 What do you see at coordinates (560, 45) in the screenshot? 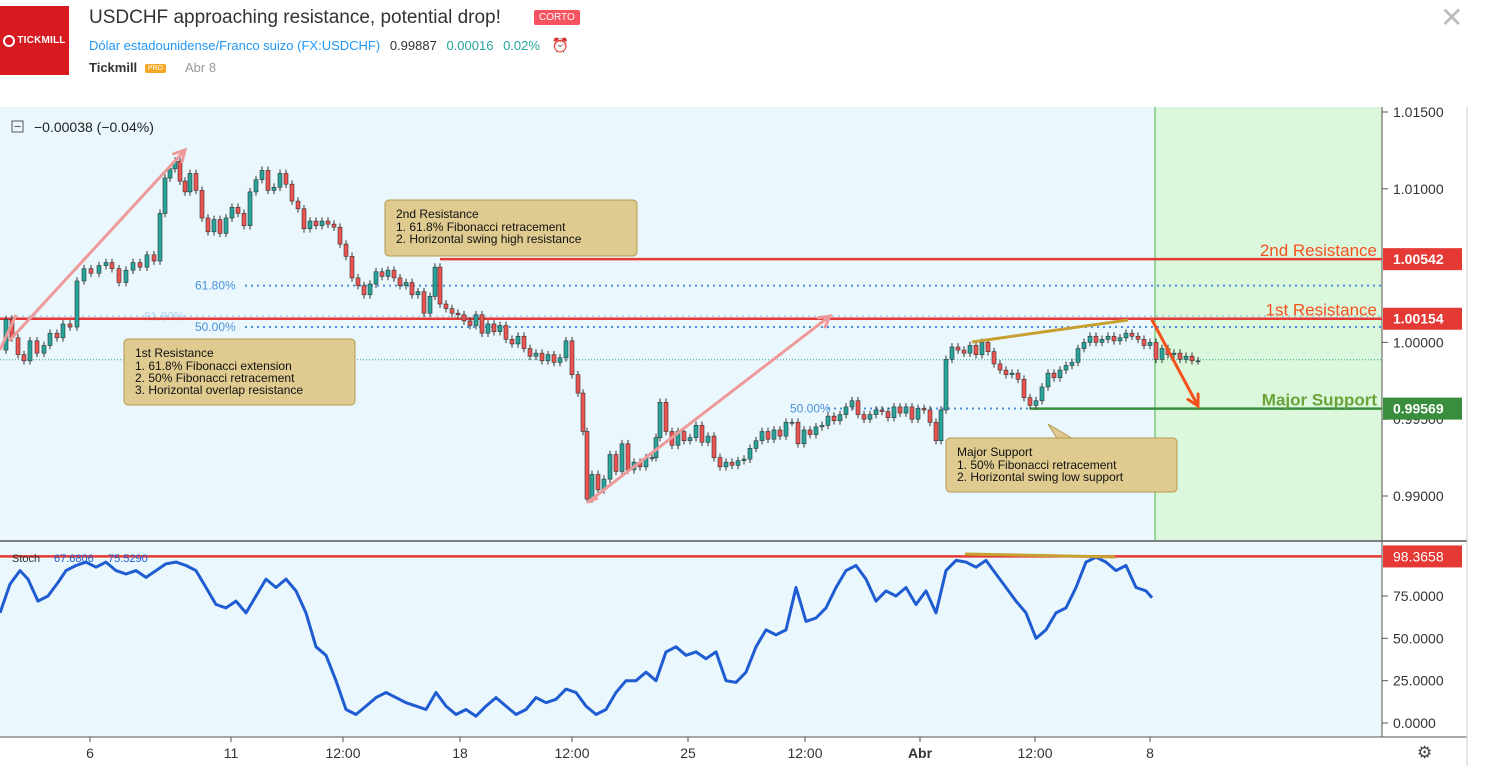
I see `alarm-clock-icon: ⏰` at bounding box center [560, 45].